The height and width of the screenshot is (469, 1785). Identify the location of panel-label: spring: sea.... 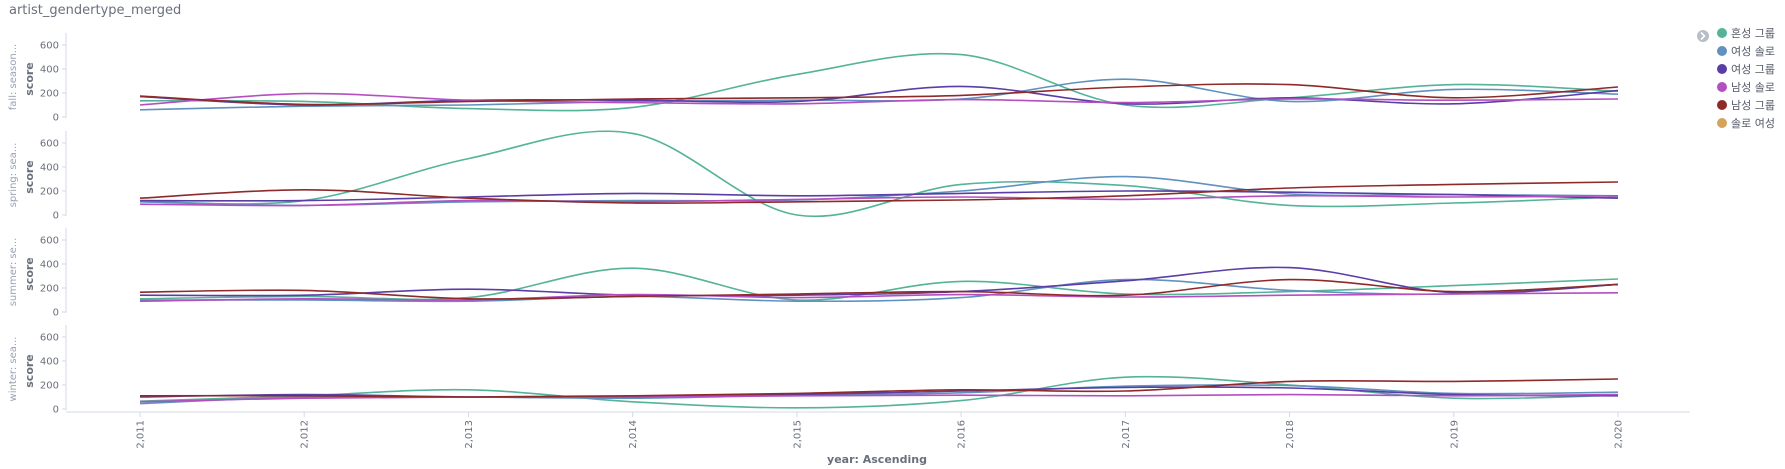
(13, 175).